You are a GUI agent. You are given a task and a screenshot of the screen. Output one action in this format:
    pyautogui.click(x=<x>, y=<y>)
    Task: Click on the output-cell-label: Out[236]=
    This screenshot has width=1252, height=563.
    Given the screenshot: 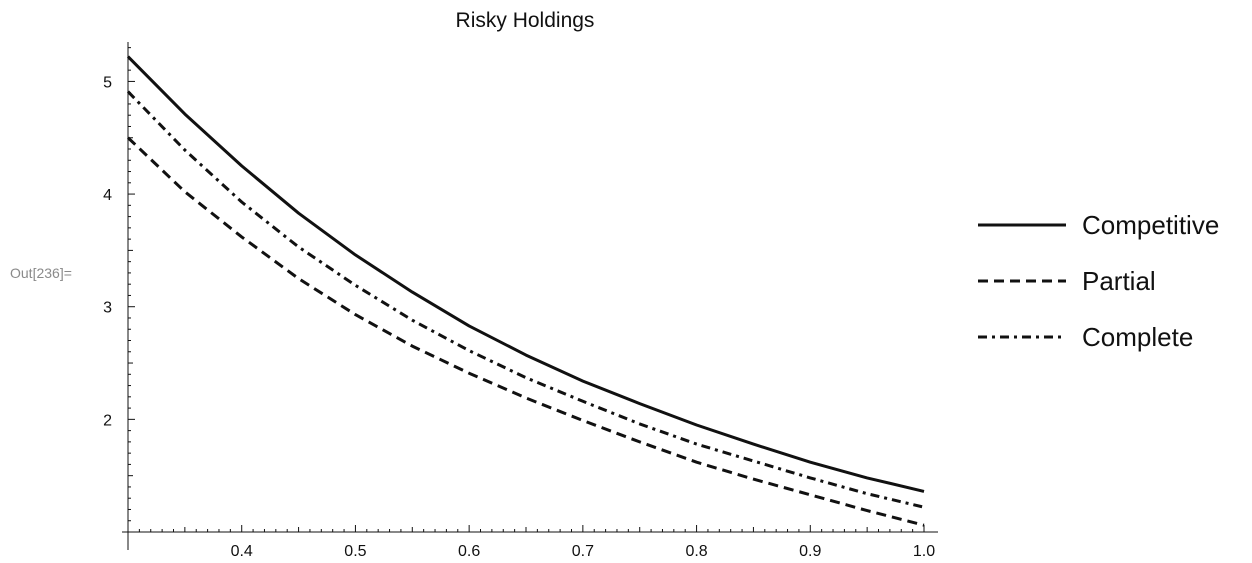 What is the action you would take?
    pyautogui.click(x=41, y=273)
    